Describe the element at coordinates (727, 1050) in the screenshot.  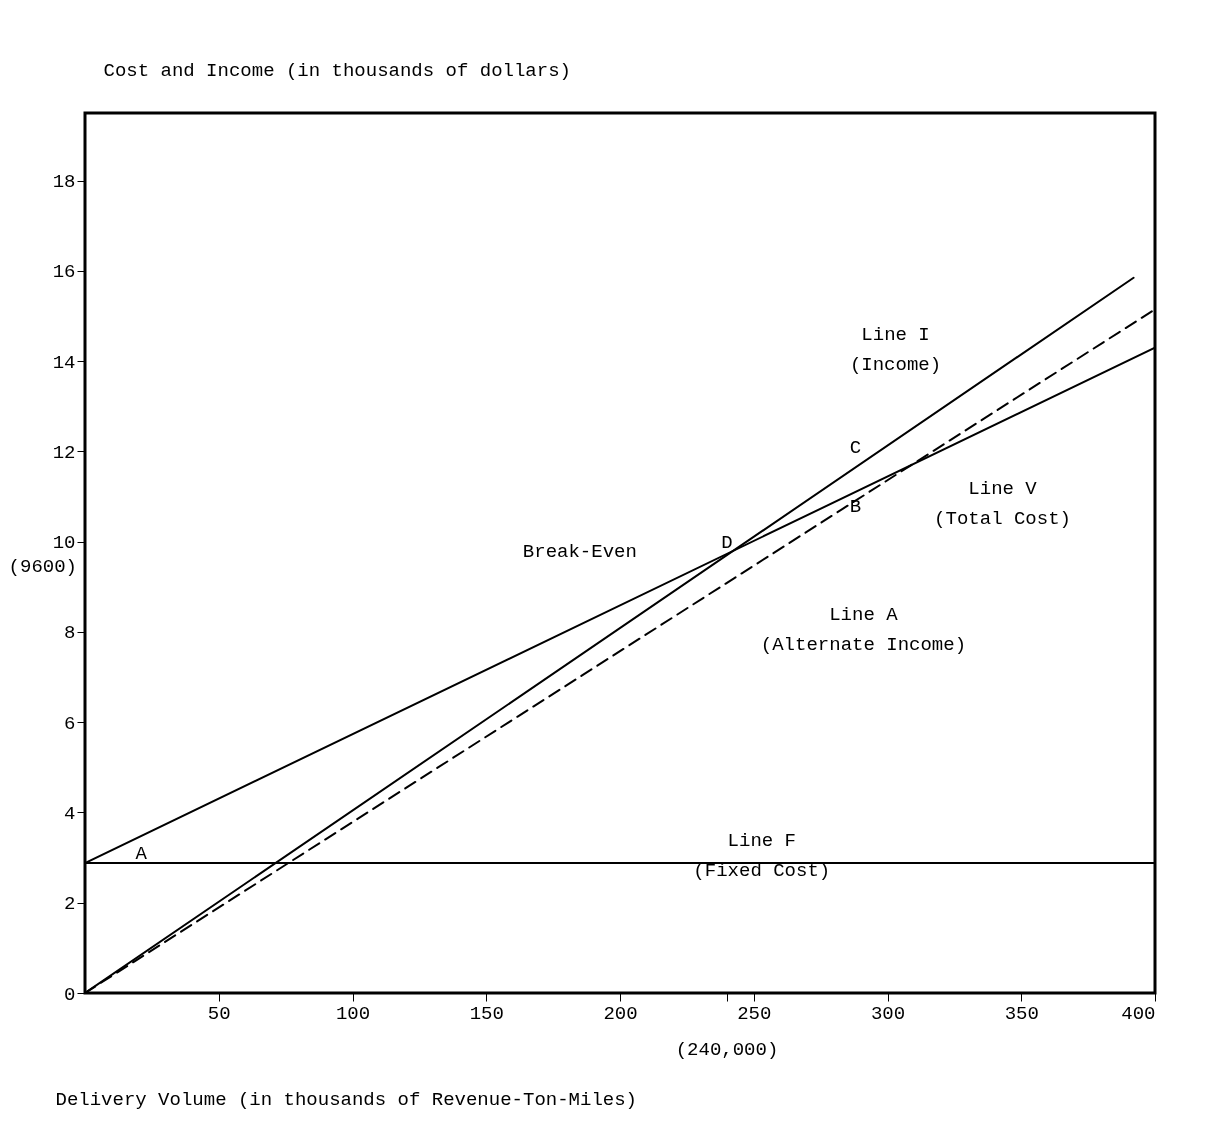
I see `text: (240,000)` at that location.